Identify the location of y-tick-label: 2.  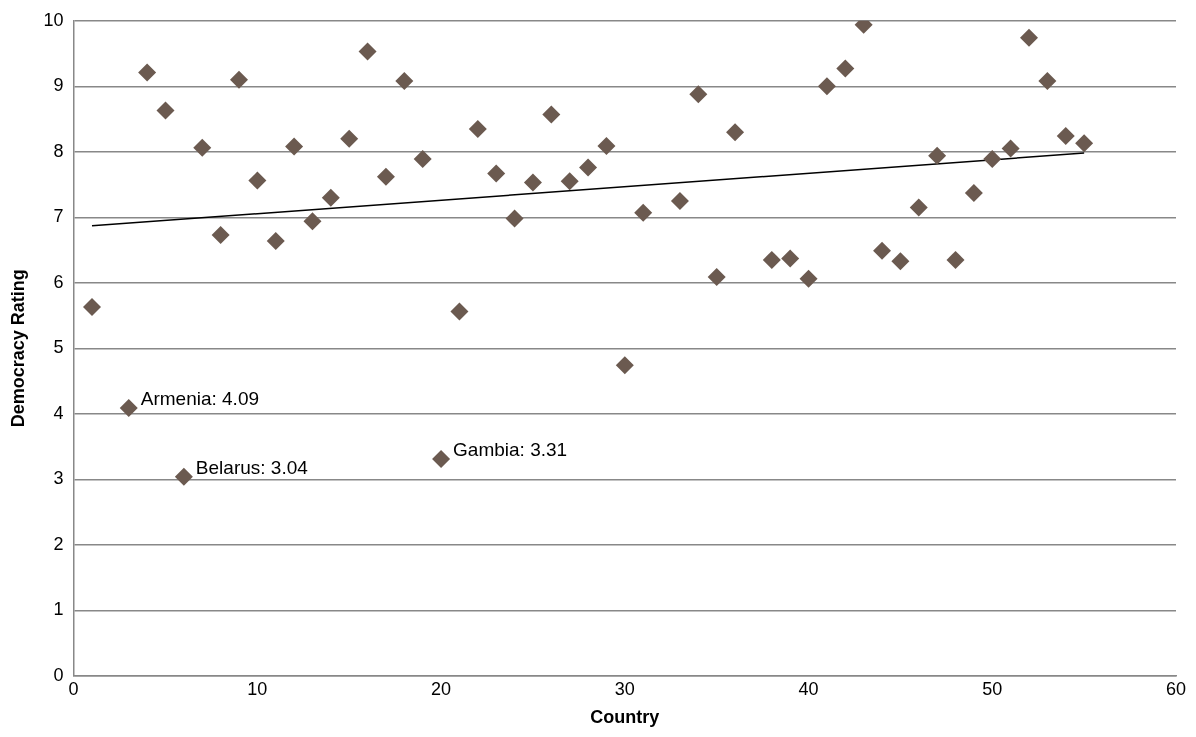
(58, 543).